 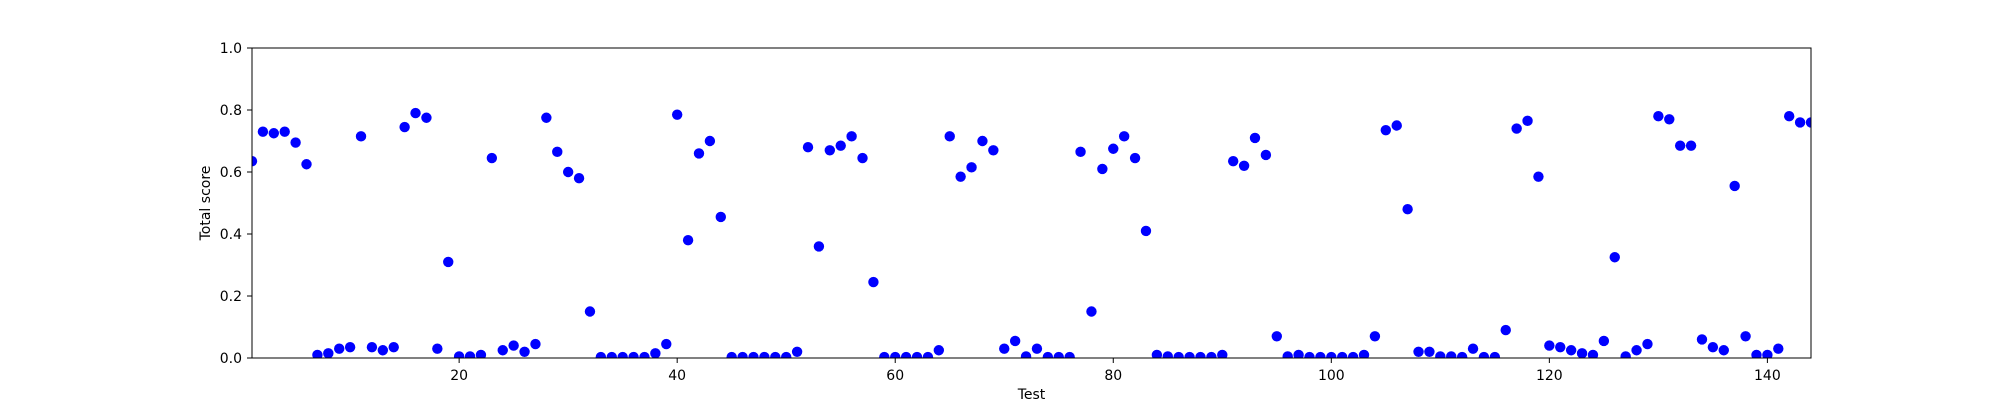 I want to click on y-tick-label: 0.2, so click(x=231, y=297).